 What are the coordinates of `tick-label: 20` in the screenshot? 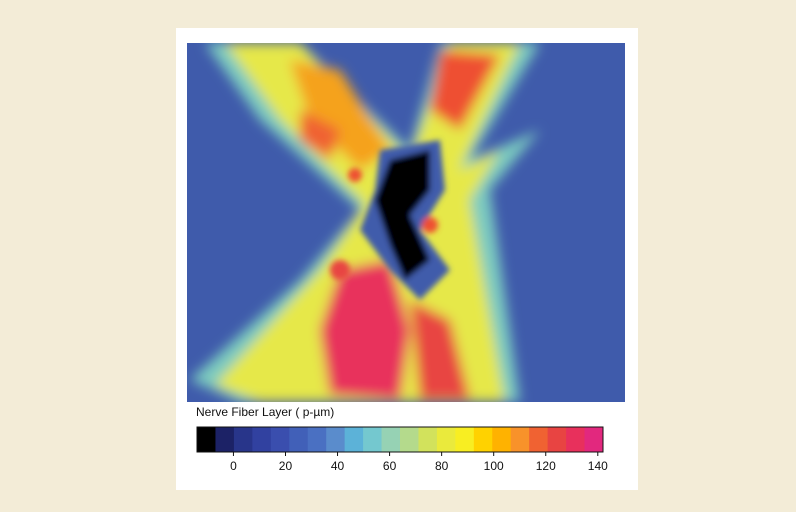 It's located at (286, 466).